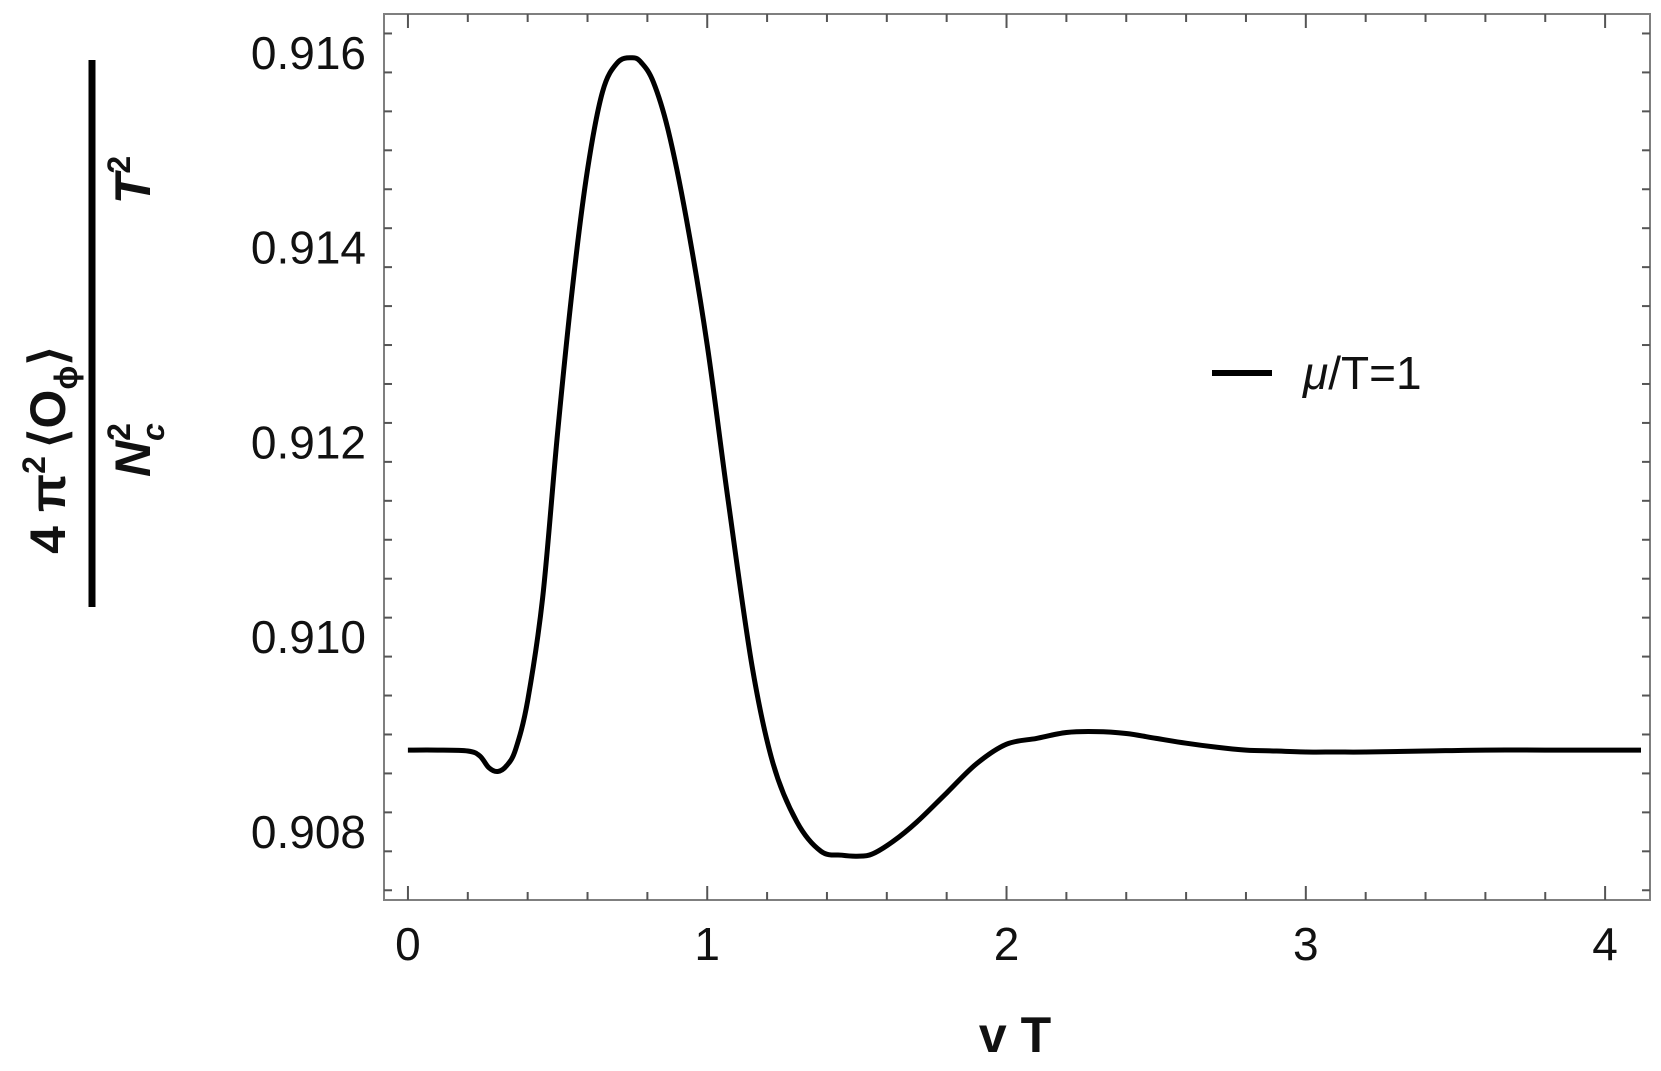 Image resolution: width=1661 pixels, height=1071 pixels. What do you see at coordinates (308, 248) in the screenshot?
I see `y-tick-label: 0.914` at bounding box center [308, 248].